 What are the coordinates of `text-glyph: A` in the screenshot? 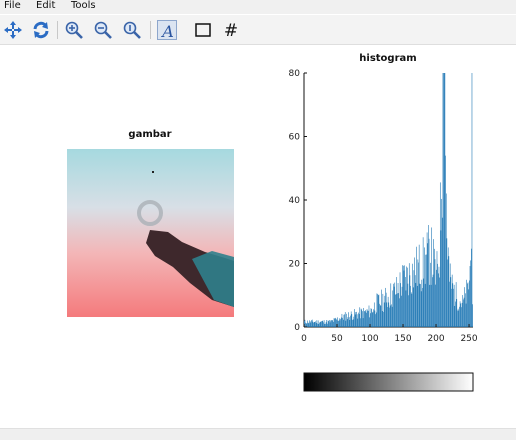 It's located at (167, 31).